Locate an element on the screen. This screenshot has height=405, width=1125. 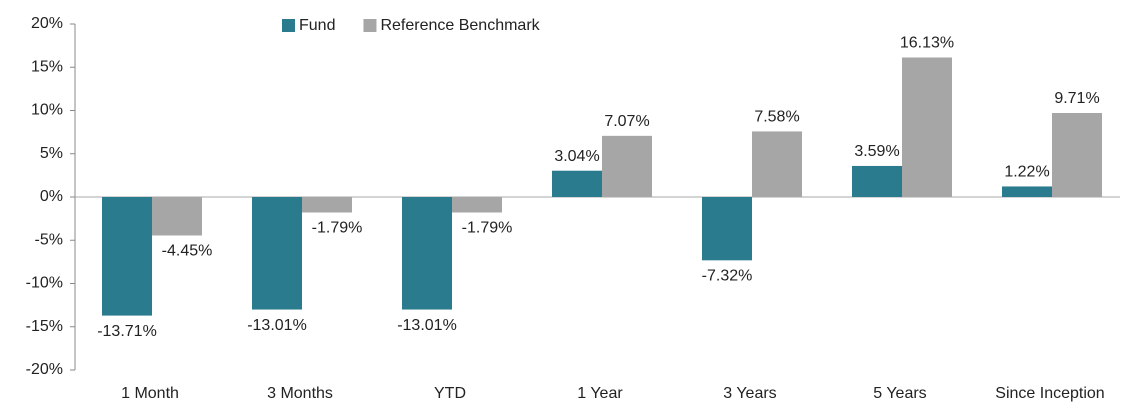
y-tick-label: 10% is located at coordinates (47, 110).